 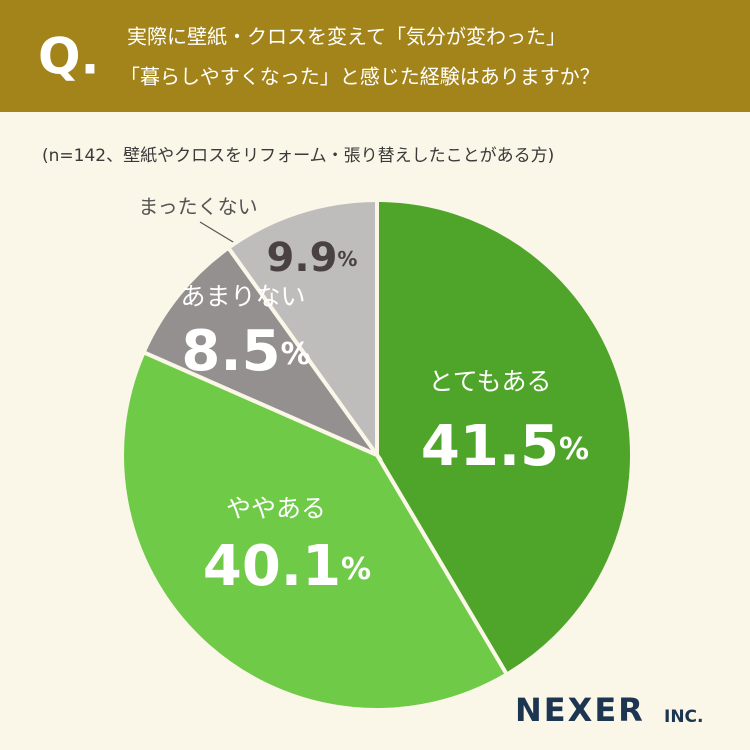 What do you see at coordinates (69, 57) in the screenshot?
I see `question-mark: Q.` at bounding box center [69, 57].